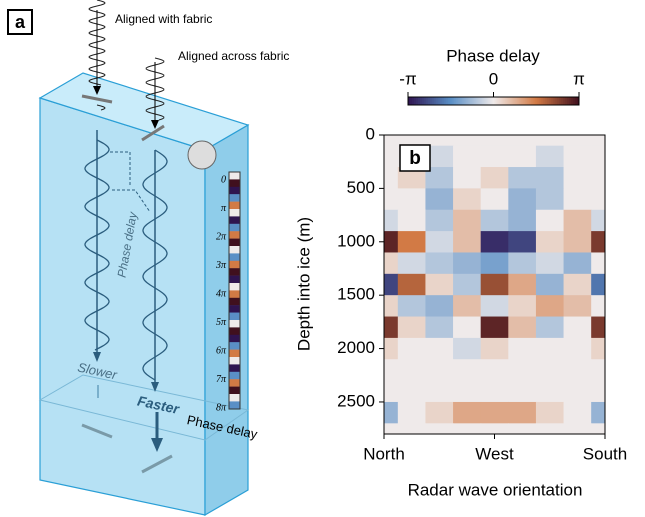 Image resolution: width=645 pixels, height=517 pixels. What do you see at coordinates (126, 190) in the screenshot?
I see `waves` at bounding box center [126, 190].